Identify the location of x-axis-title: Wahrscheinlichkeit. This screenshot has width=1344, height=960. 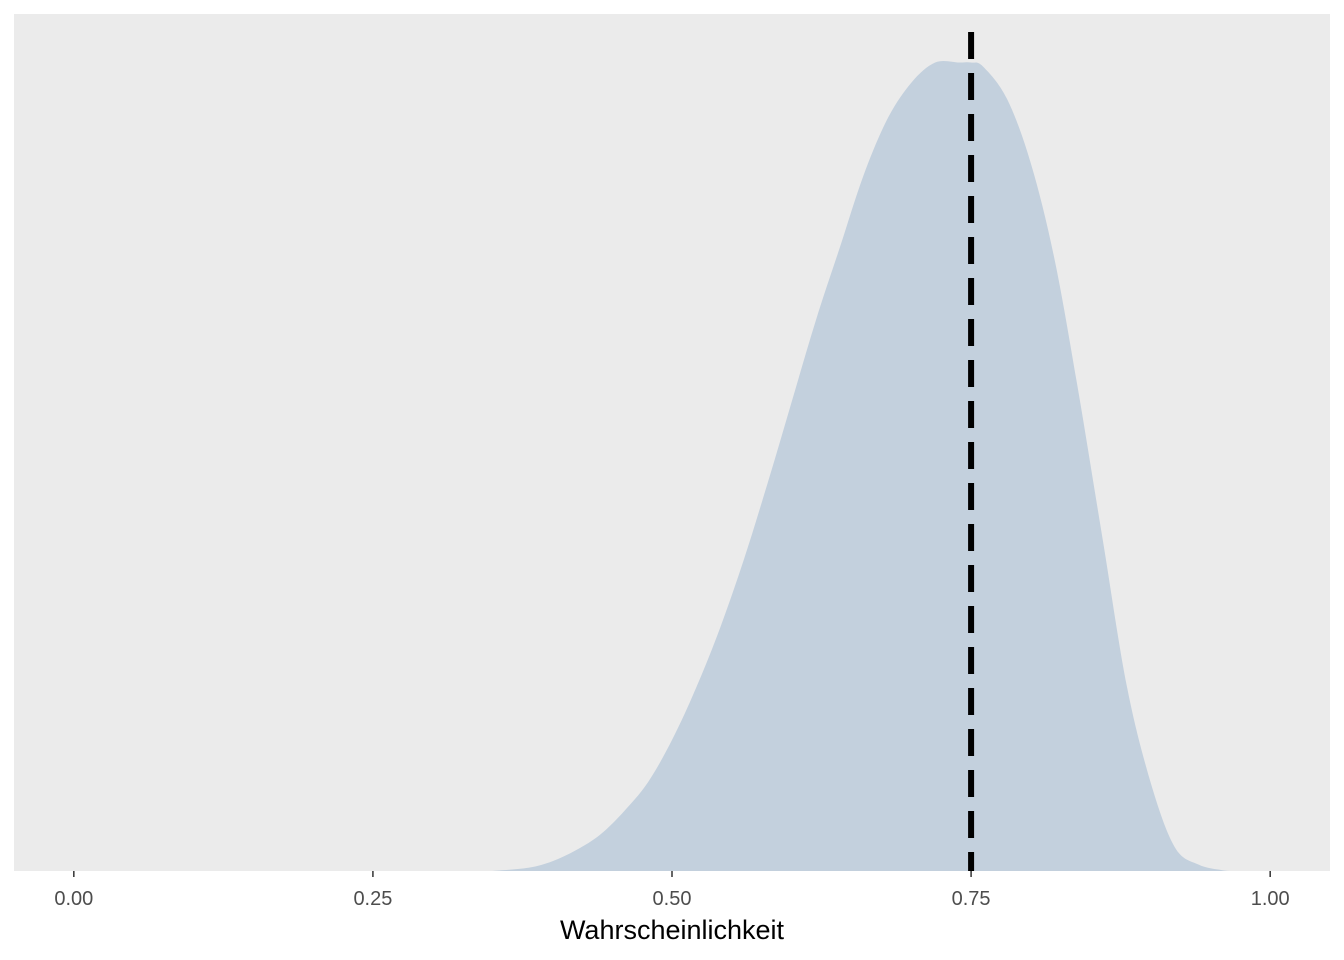
(672, 930).